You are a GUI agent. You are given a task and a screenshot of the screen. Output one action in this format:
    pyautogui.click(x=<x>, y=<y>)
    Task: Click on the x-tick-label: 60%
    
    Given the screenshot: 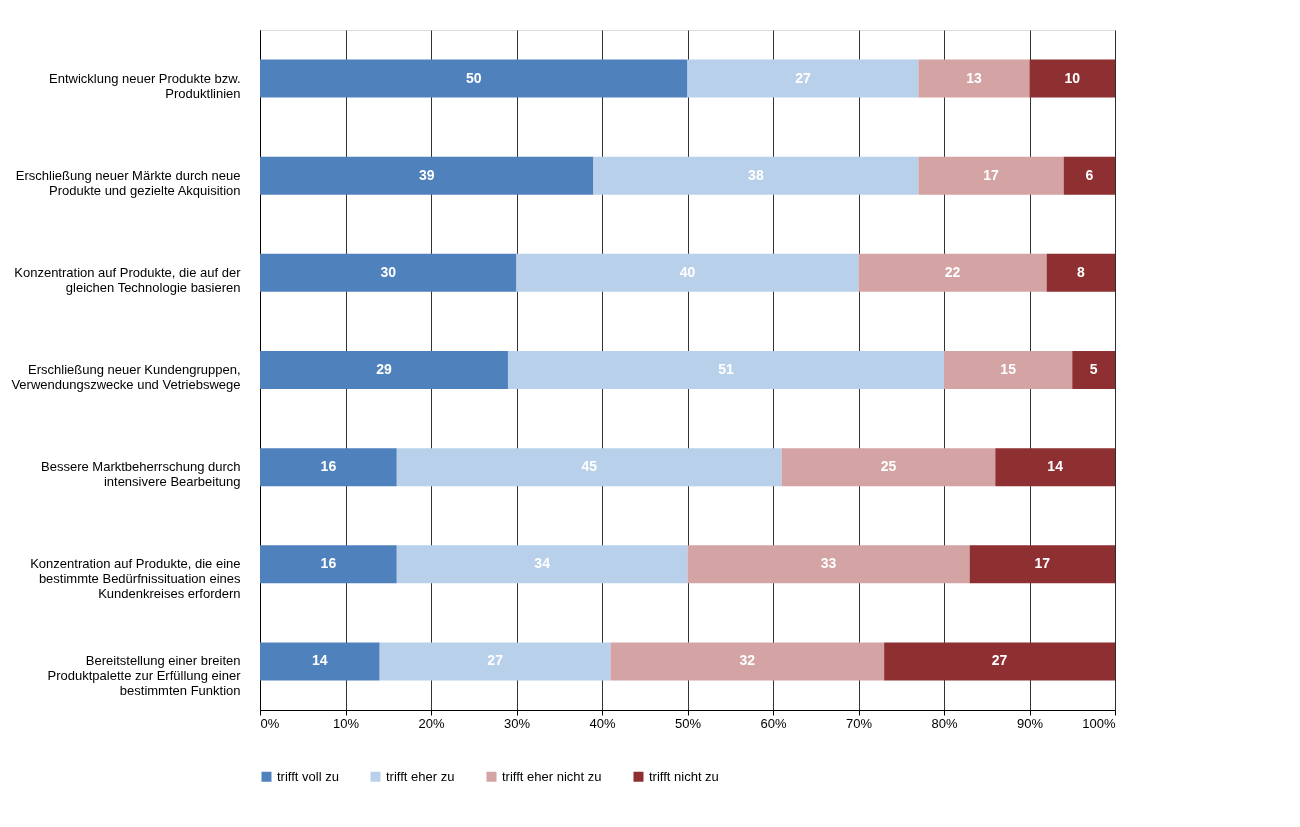 What is the action you would take?
    pyautogui.click(x=773, y=723)
    